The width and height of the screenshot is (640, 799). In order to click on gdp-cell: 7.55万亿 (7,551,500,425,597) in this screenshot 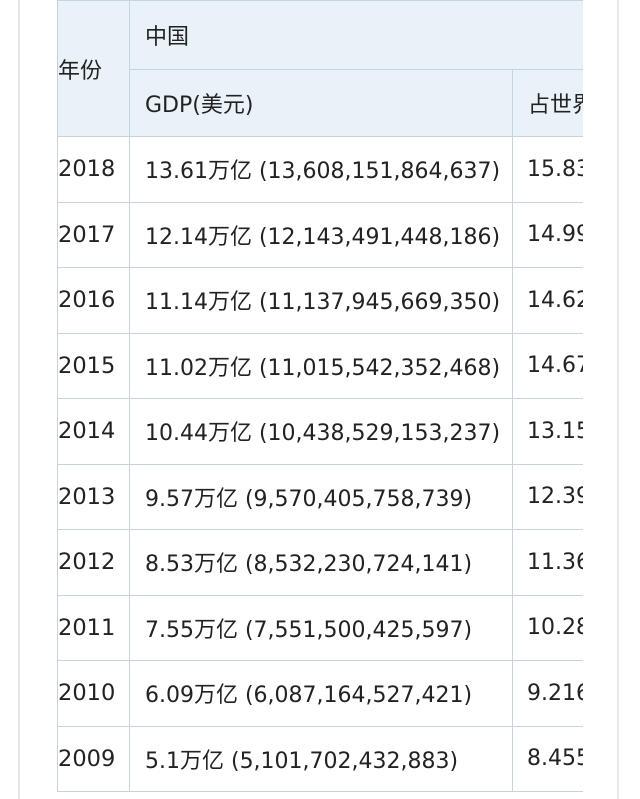, I will do `click(321, 627)`.